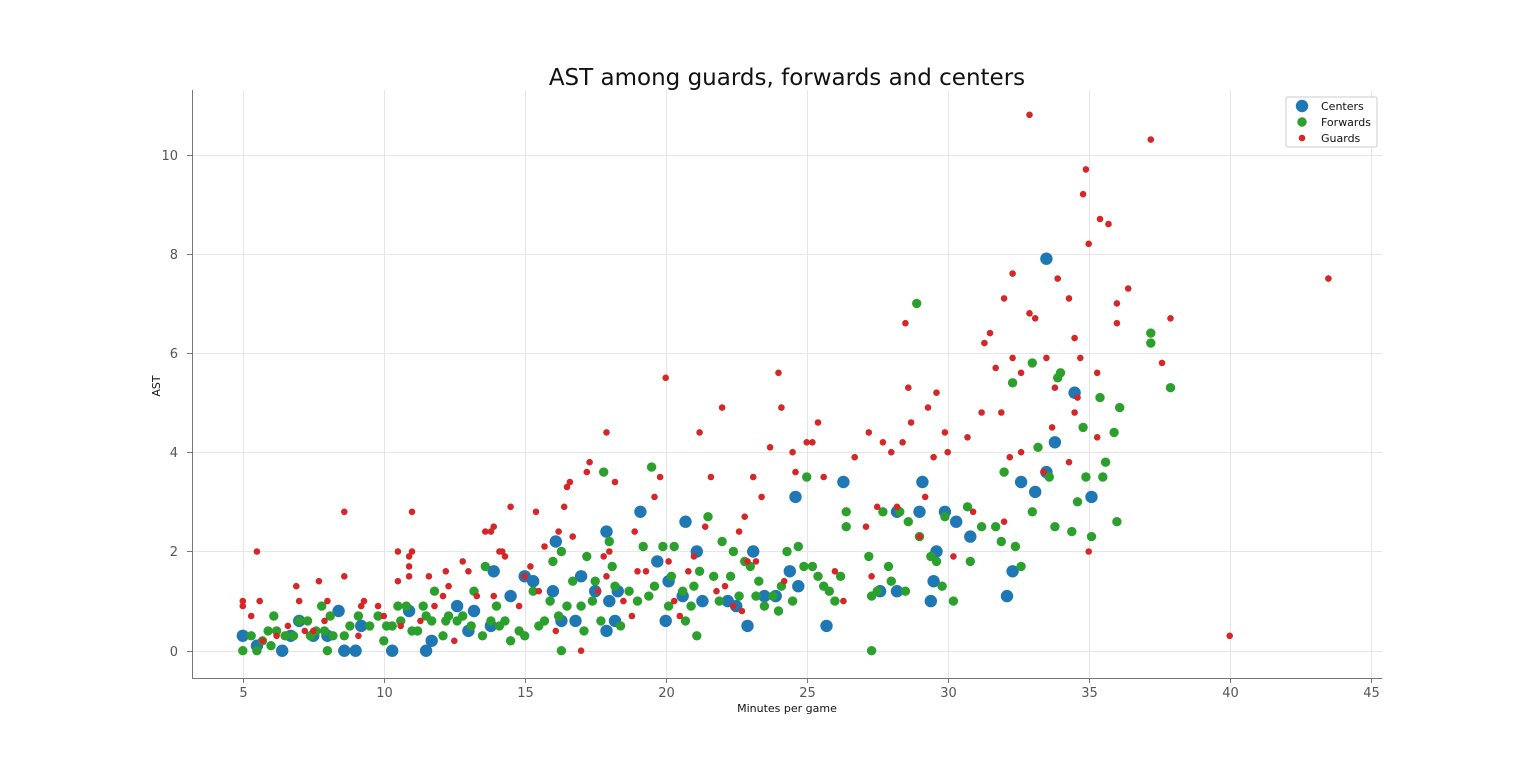  Describe the element at coordinates (174, 652) in the screenshot. I see `y-tick-label: 0` at that location.